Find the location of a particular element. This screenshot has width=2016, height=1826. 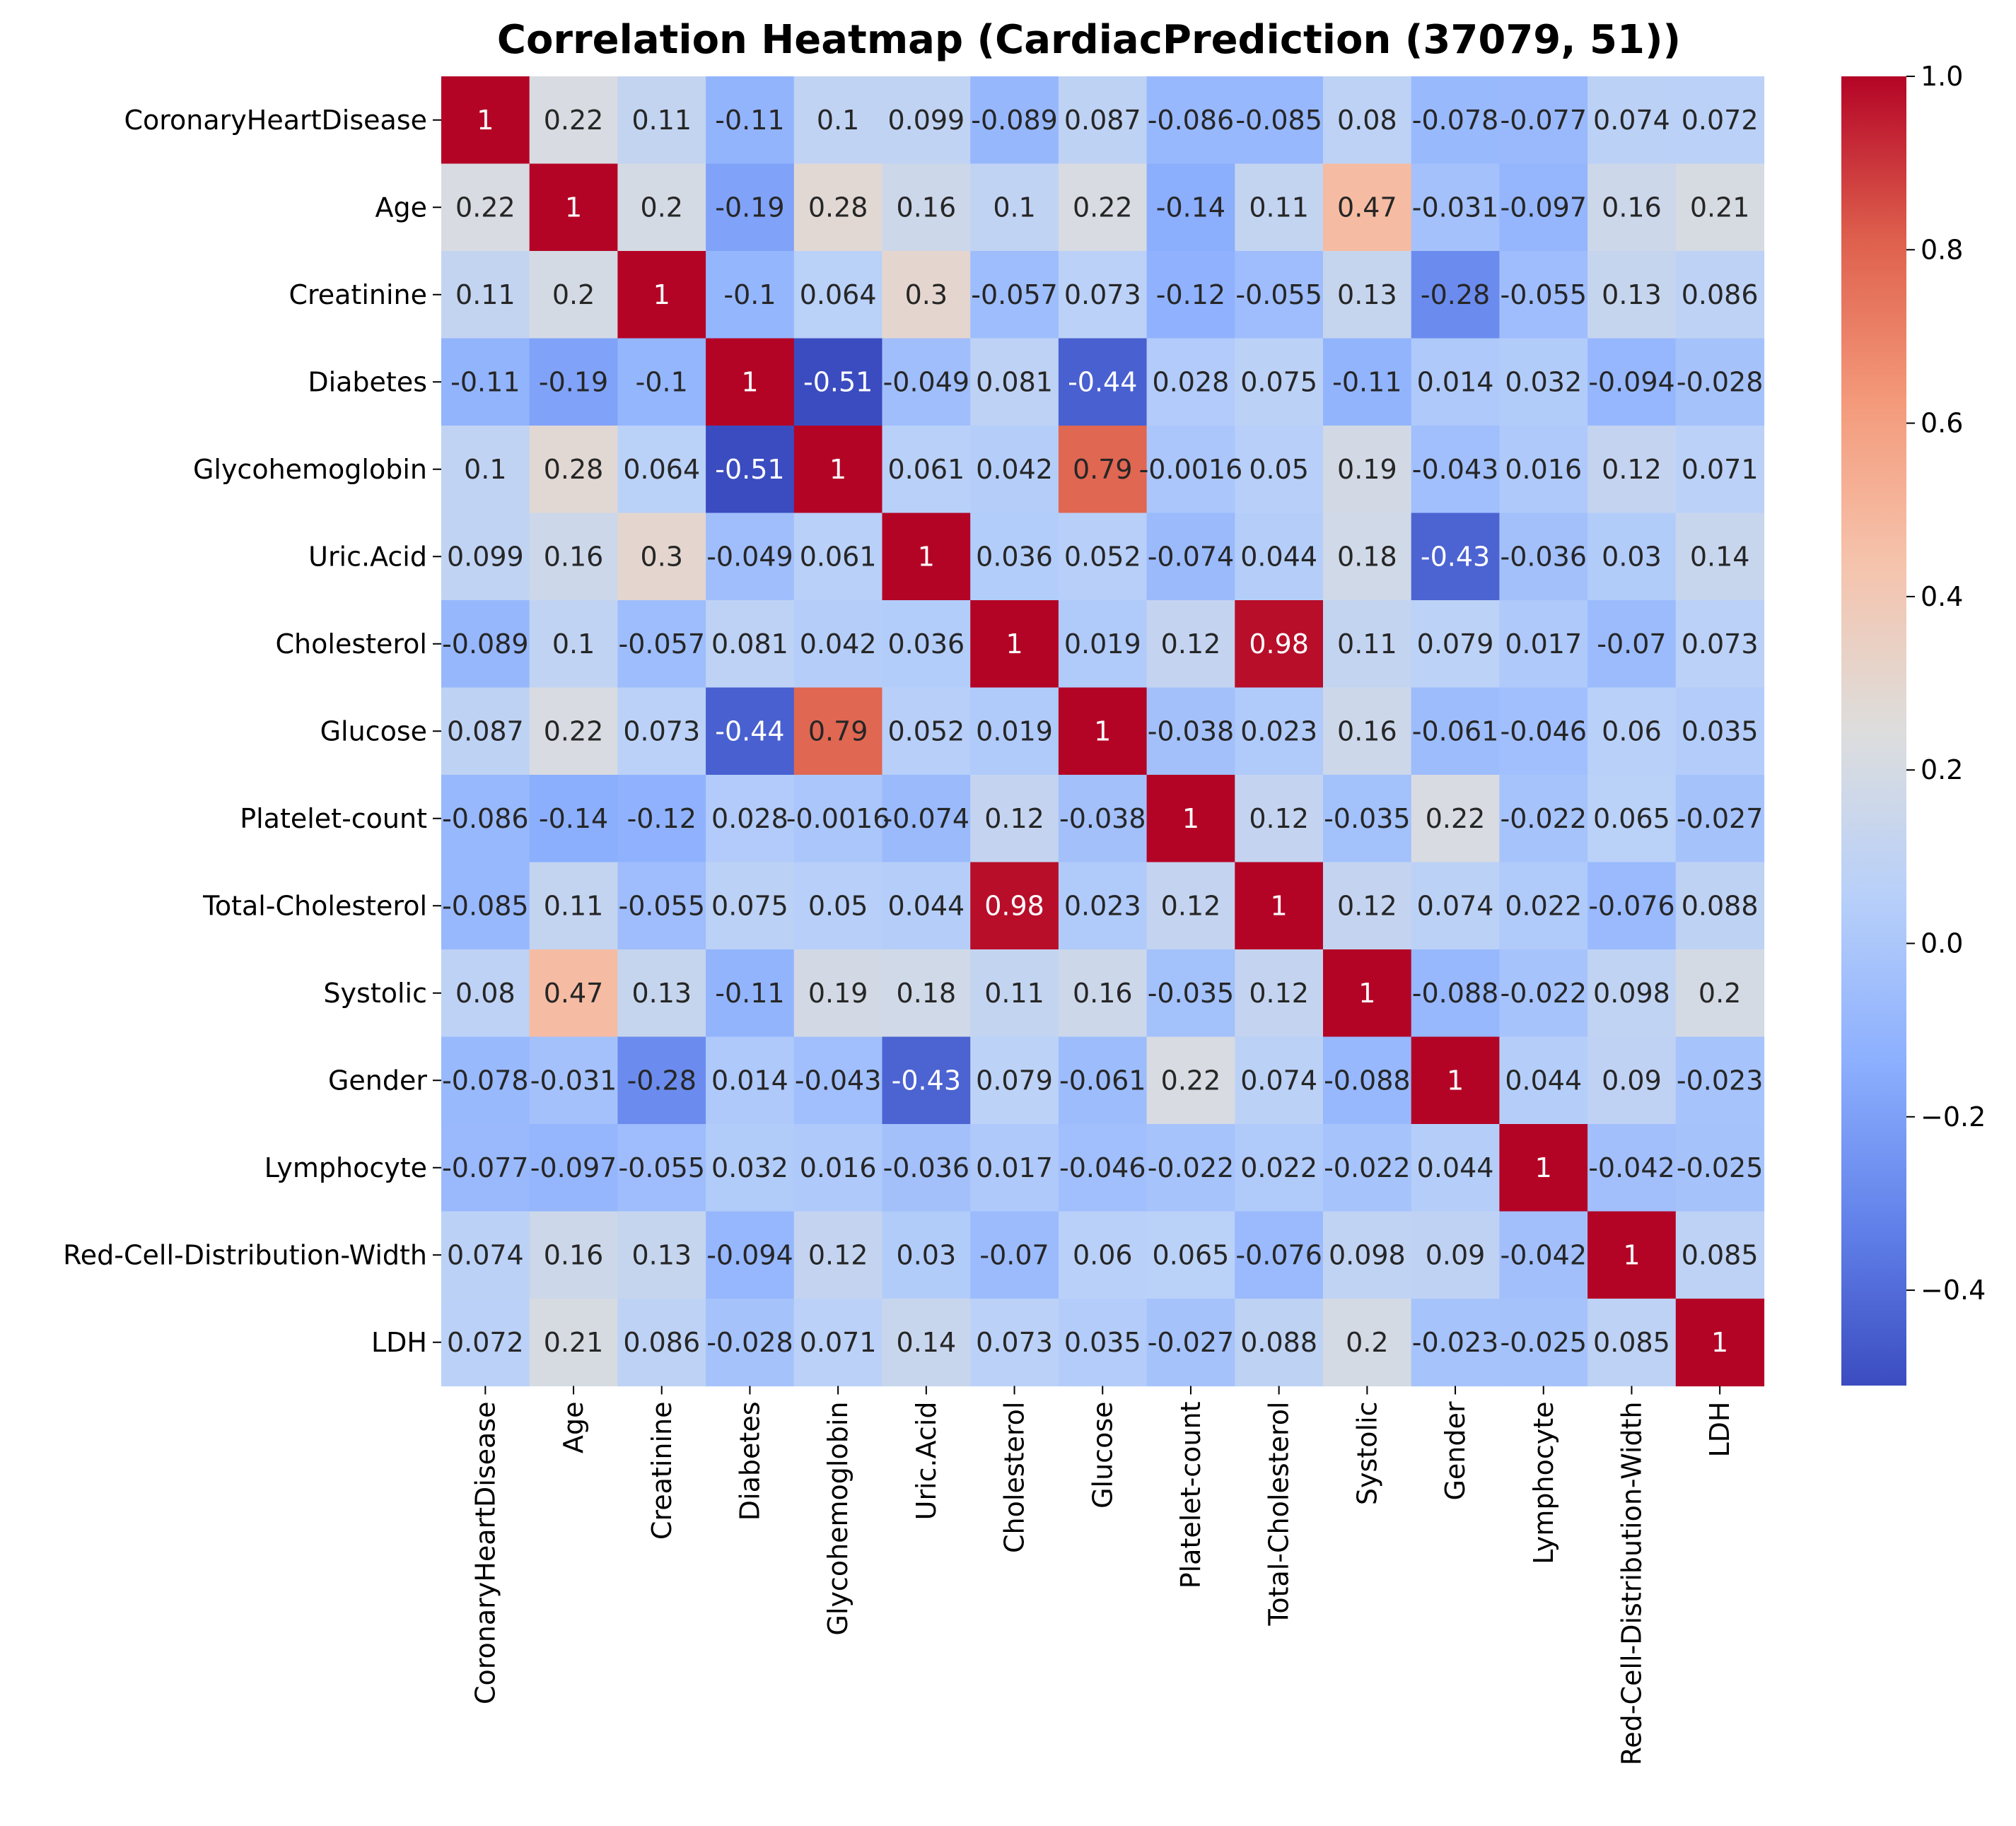

cell-annotation: -0.028 is located at coordinates (750, 1342).